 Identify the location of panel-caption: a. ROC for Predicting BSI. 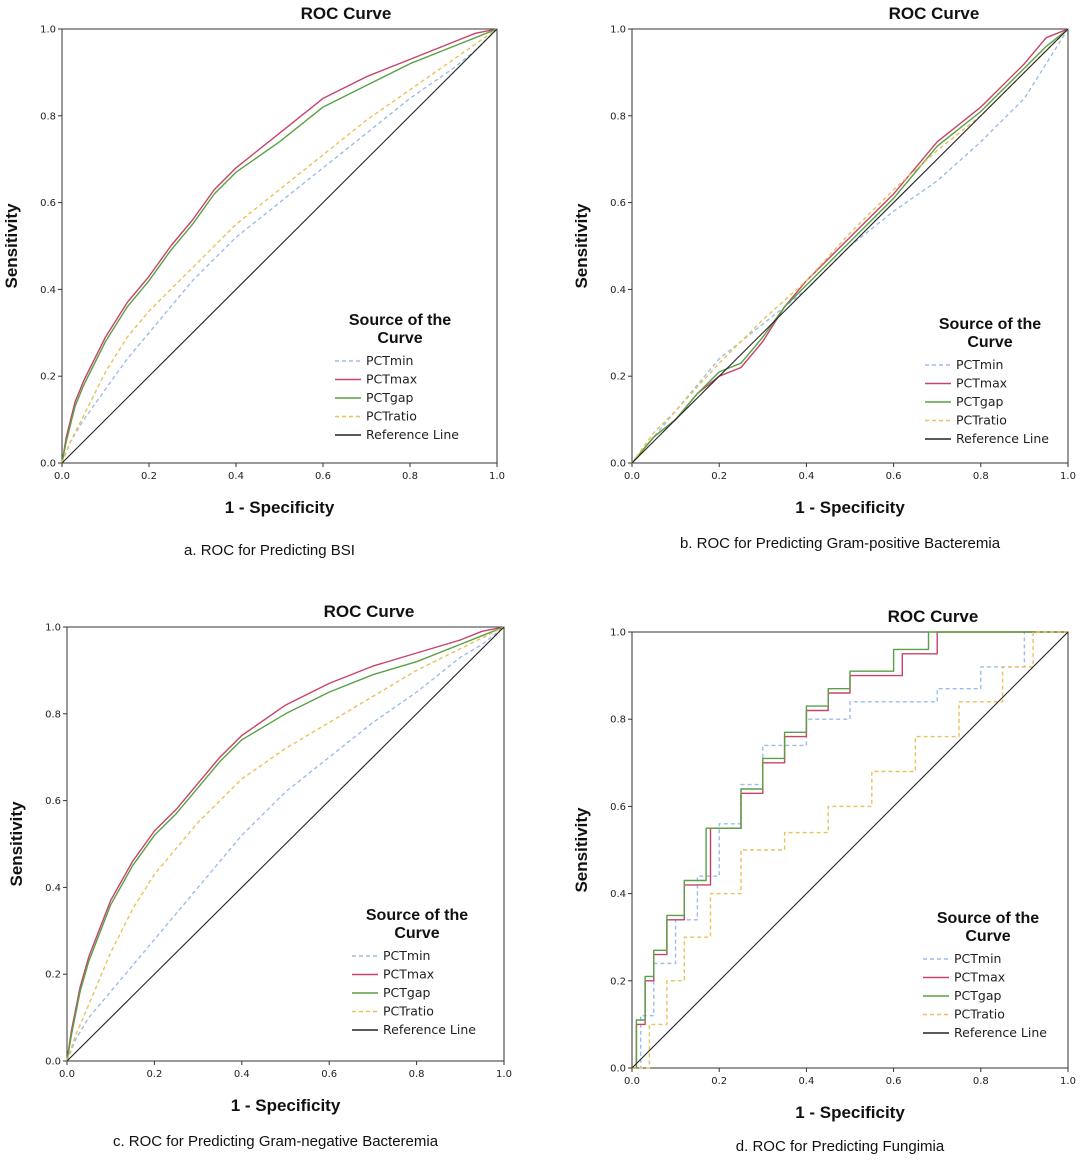
(269, 550).